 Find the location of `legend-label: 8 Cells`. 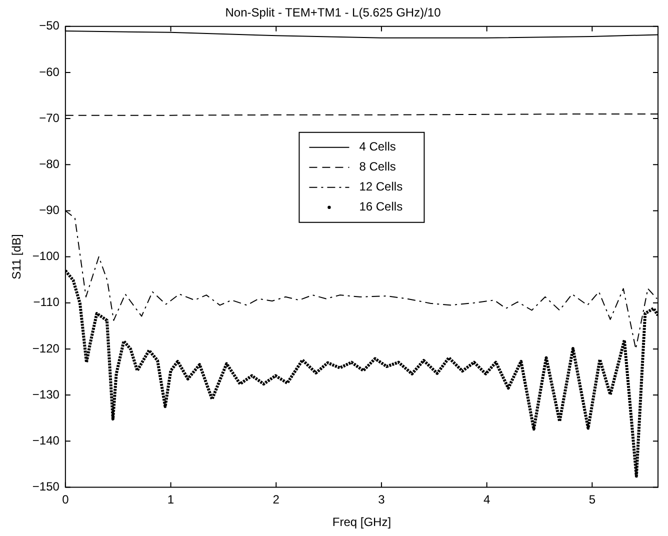

legend-label: 8 Cells is located at coordinates (377, 167).